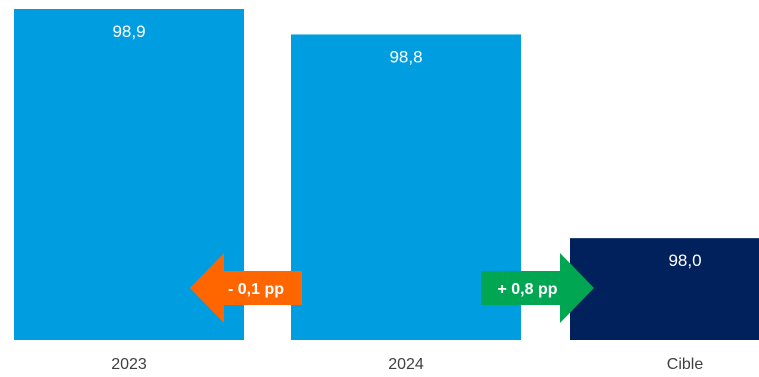 This screenshot has width=759, height=377. I want to click on increase-arrow: + 0,8 pp, so click(537, 288).